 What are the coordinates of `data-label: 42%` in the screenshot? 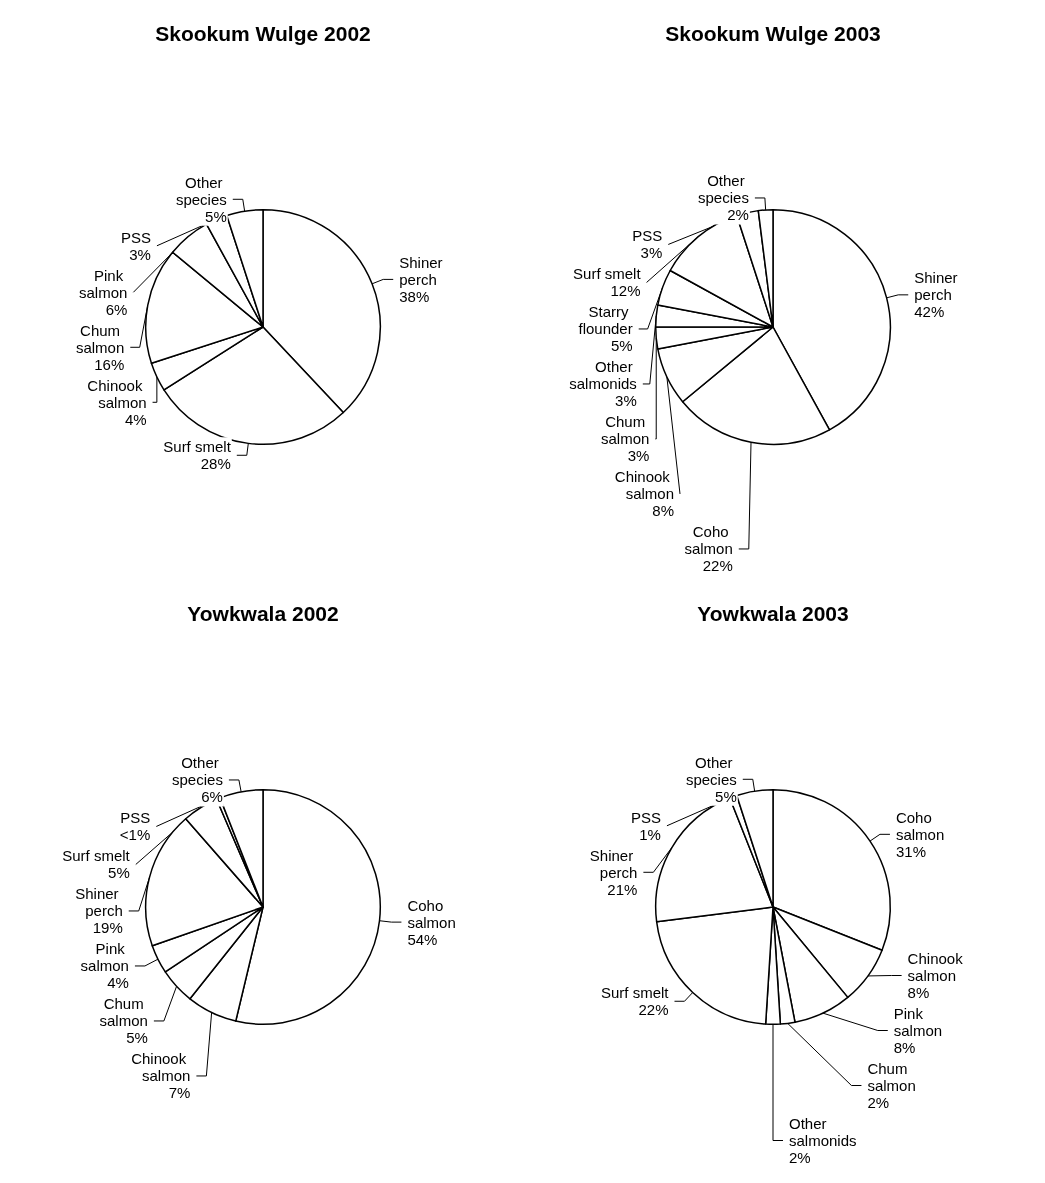 It's located at (929, 312).